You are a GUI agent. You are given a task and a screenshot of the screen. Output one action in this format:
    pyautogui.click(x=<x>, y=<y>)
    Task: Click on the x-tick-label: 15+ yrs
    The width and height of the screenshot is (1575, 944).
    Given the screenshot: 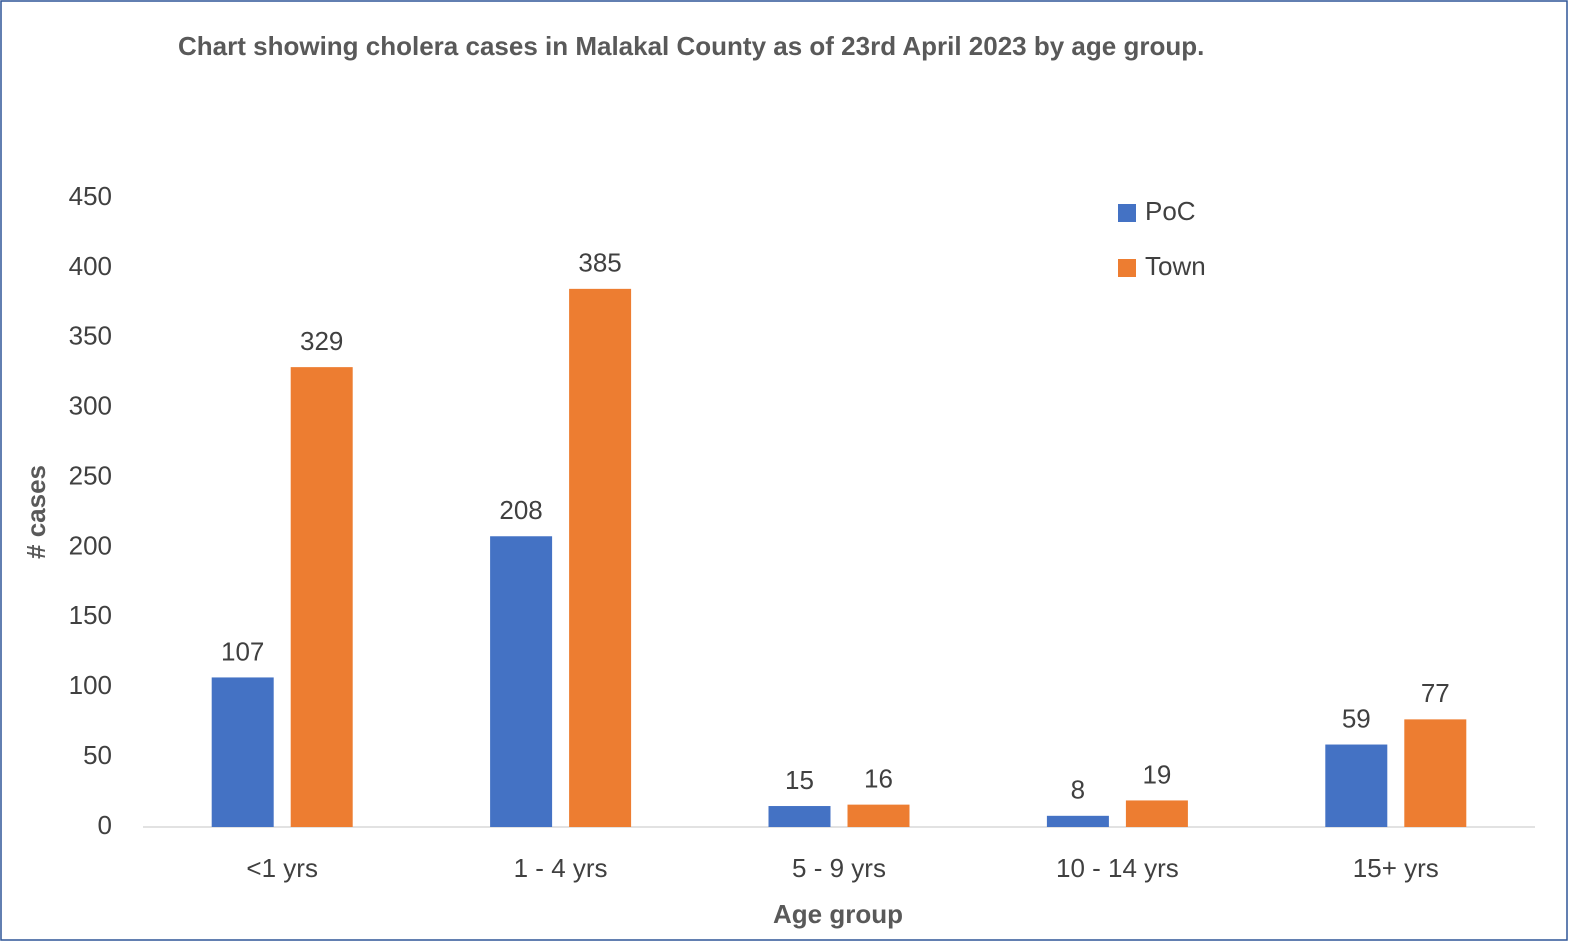 What is the action you would take?
    pyautogui.click(x=1396, y=868)
    